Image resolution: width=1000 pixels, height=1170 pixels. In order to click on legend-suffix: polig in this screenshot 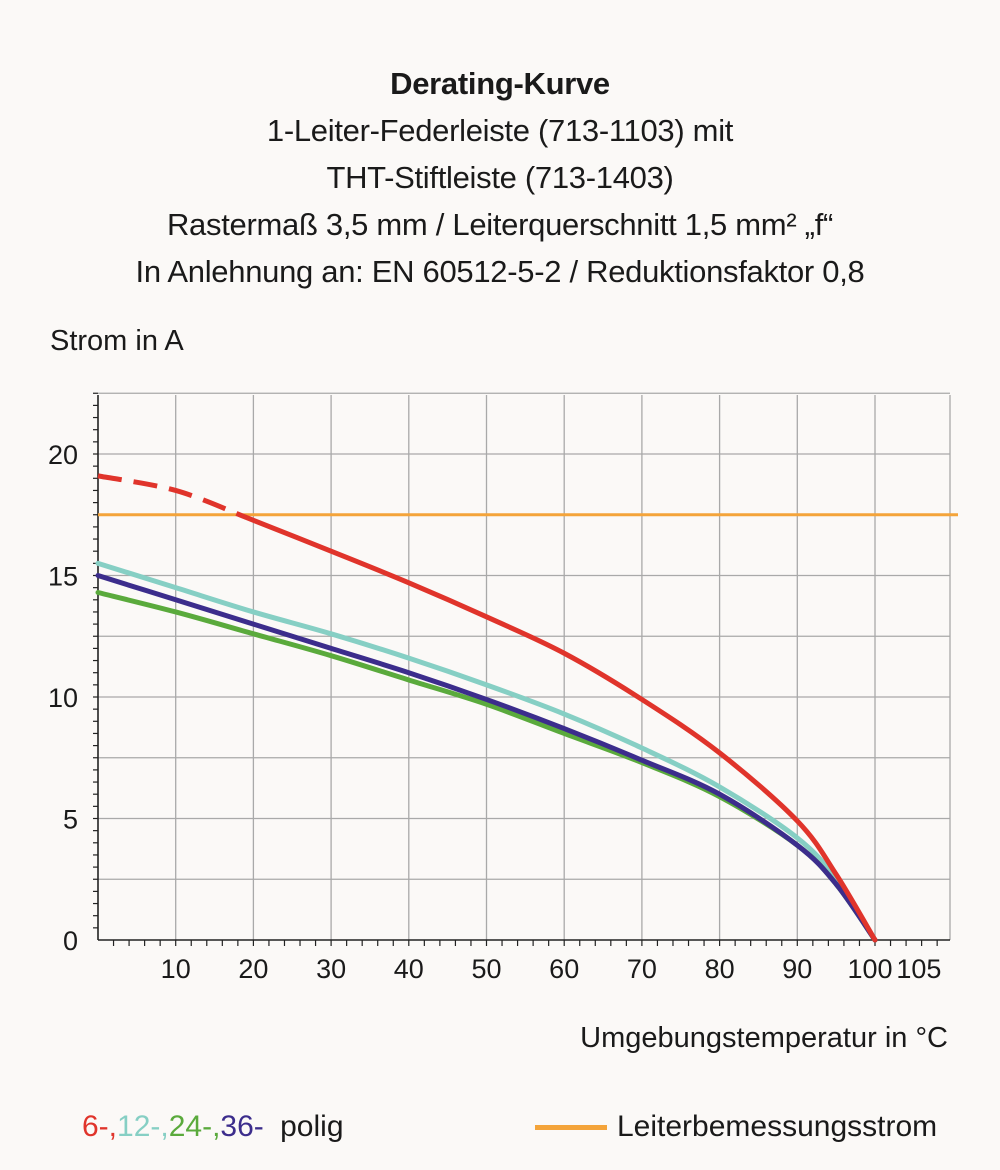, I will do `click(312, 1126)`.